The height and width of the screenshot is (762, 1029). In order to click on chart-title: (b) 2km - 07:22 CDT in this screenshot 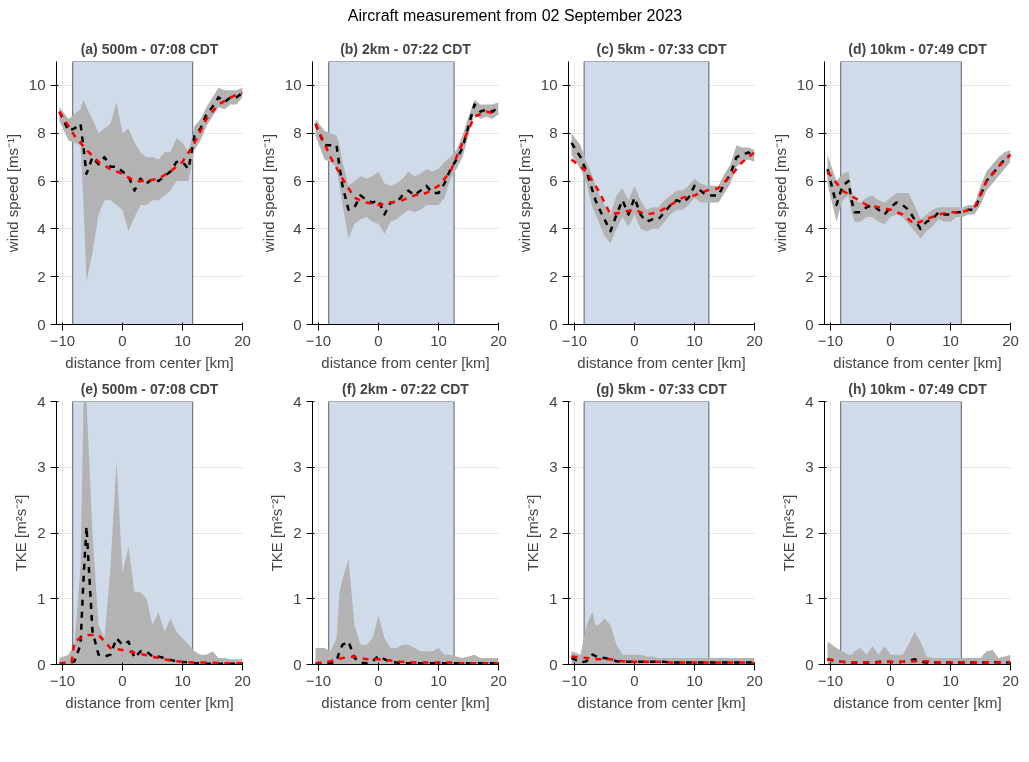, I will do `click(406, 48)`.